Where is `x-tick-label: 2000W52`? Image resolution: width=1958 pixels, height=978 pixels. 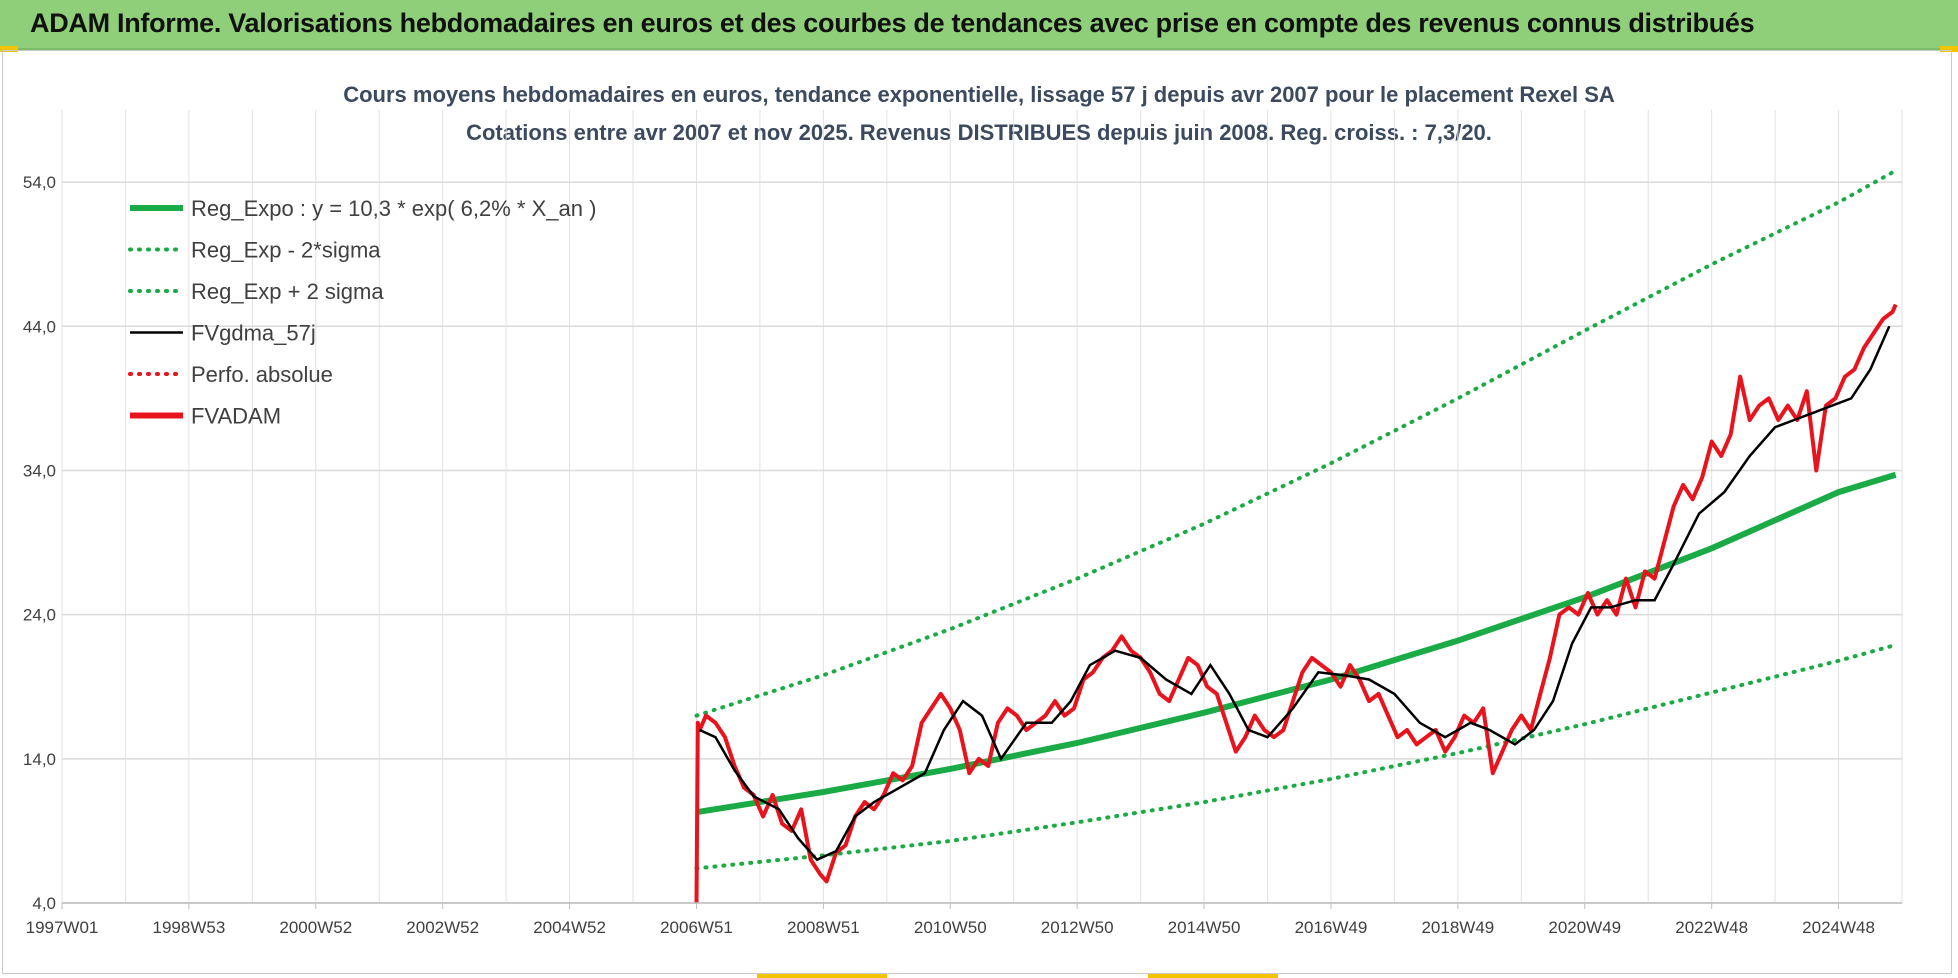
x-tick-label: 2000W52 is located at coordinates (315, 927).